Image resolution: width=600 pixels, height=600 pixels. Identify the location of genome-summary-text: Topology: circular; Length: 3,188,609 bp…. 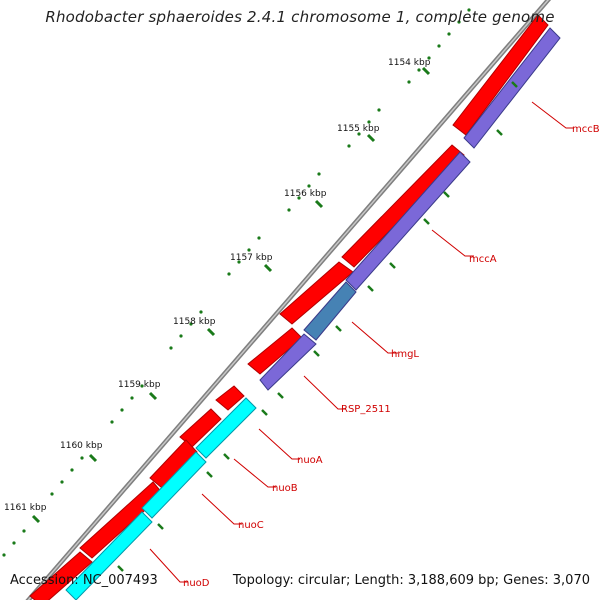
(411, 580).